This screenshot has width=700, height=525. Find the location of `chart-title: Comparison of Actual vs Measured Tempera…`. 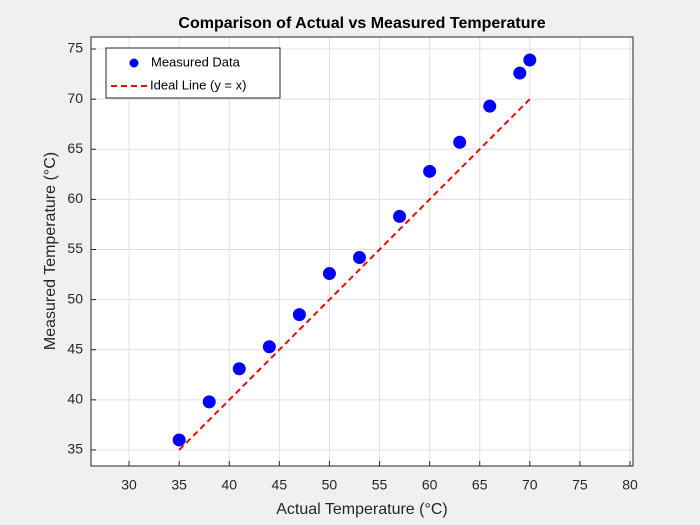

chart-title: Comparison of Actual vs Measured Tempera… is located at coordinates (361, 23).